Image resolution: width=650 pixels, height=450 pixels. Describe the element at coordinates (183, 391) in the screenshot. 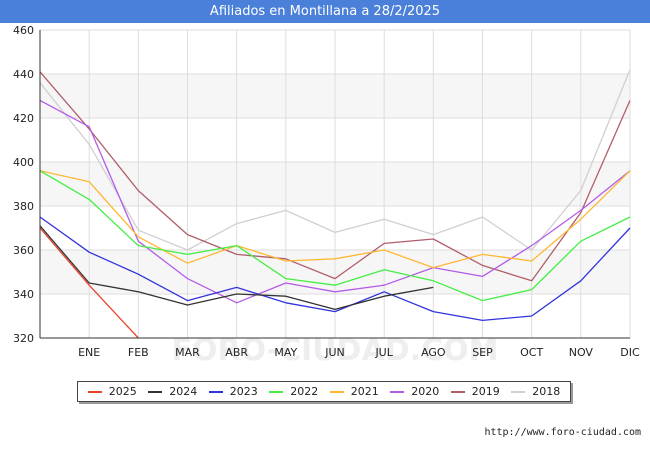

I see `legend-label: 2024` at that location.